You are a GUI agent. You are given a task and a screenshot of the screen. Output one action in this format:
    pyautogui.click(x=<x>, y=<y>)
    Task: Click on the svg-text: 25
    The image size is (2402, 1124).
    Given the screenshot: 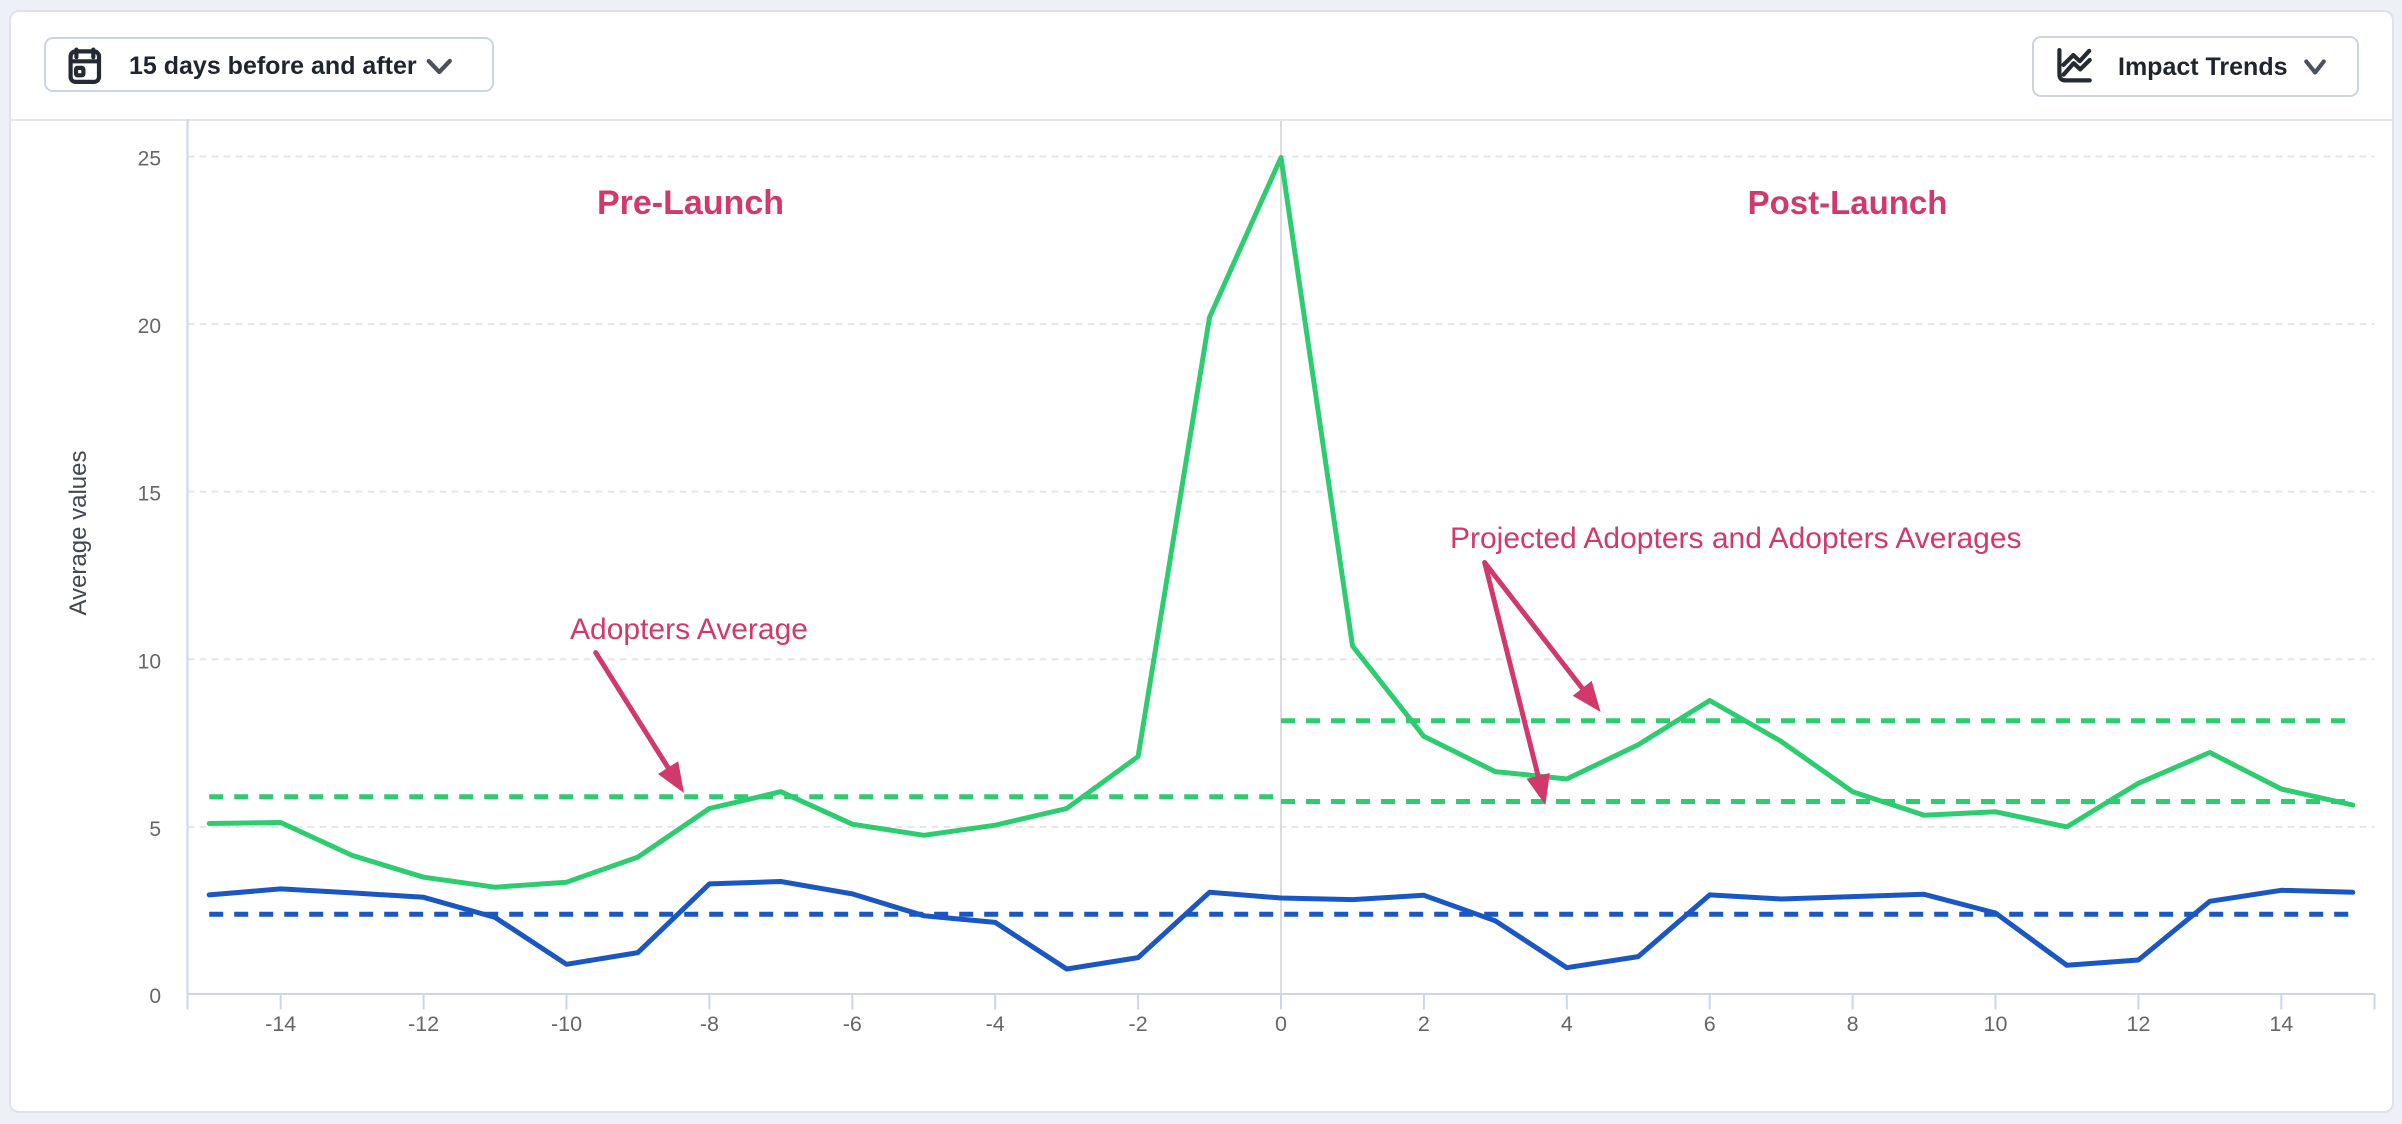 What is the action you would take?
    pyautogui.click(x=149, y=159)
    